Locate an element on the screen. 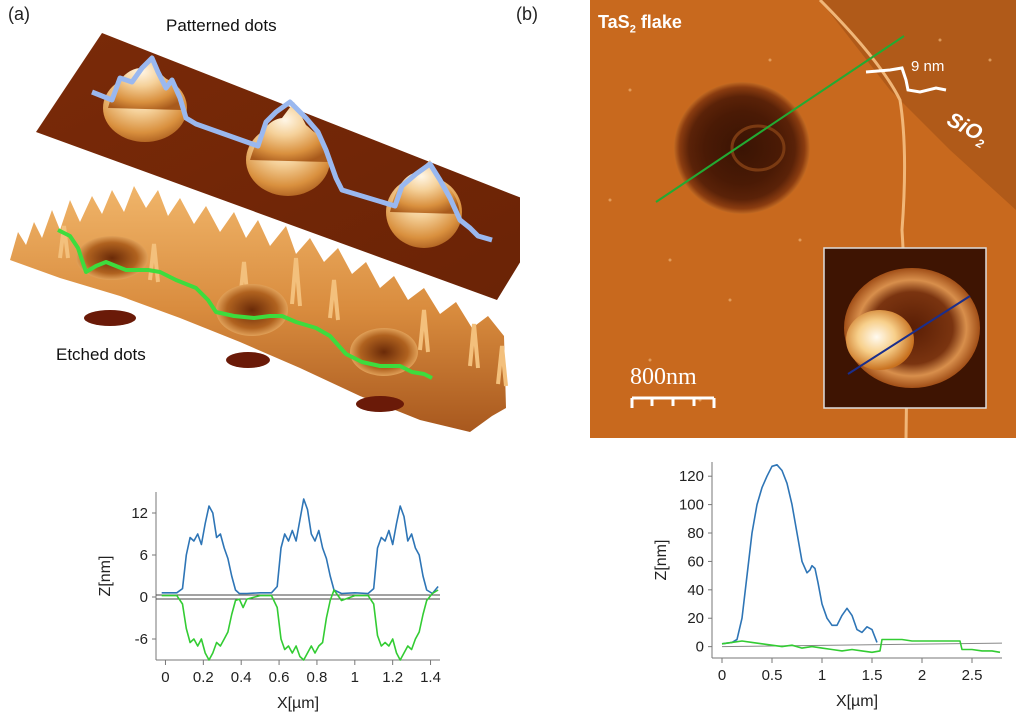 The height and width of the screenshot is (720, 1024). hole-inner-ring is located at coordinates (758, 148).